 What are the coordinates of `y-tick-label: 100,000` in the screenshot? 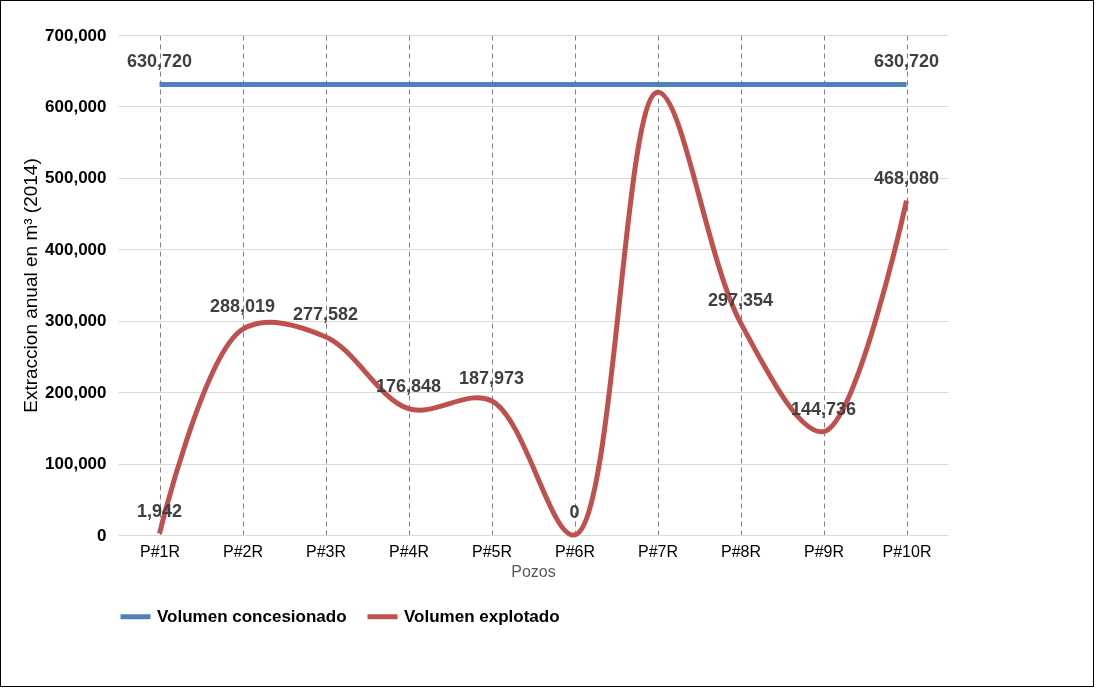 It's located at (76, 464).